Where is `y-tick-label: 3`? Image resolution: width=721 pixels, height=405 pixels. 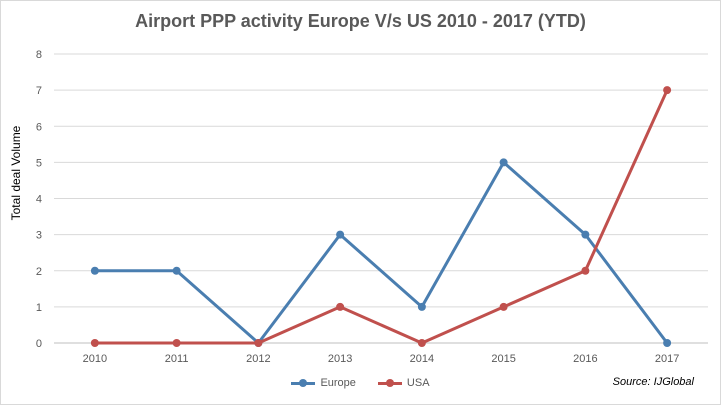
y-tick-label: 3 is located at coordinates (39, 236).